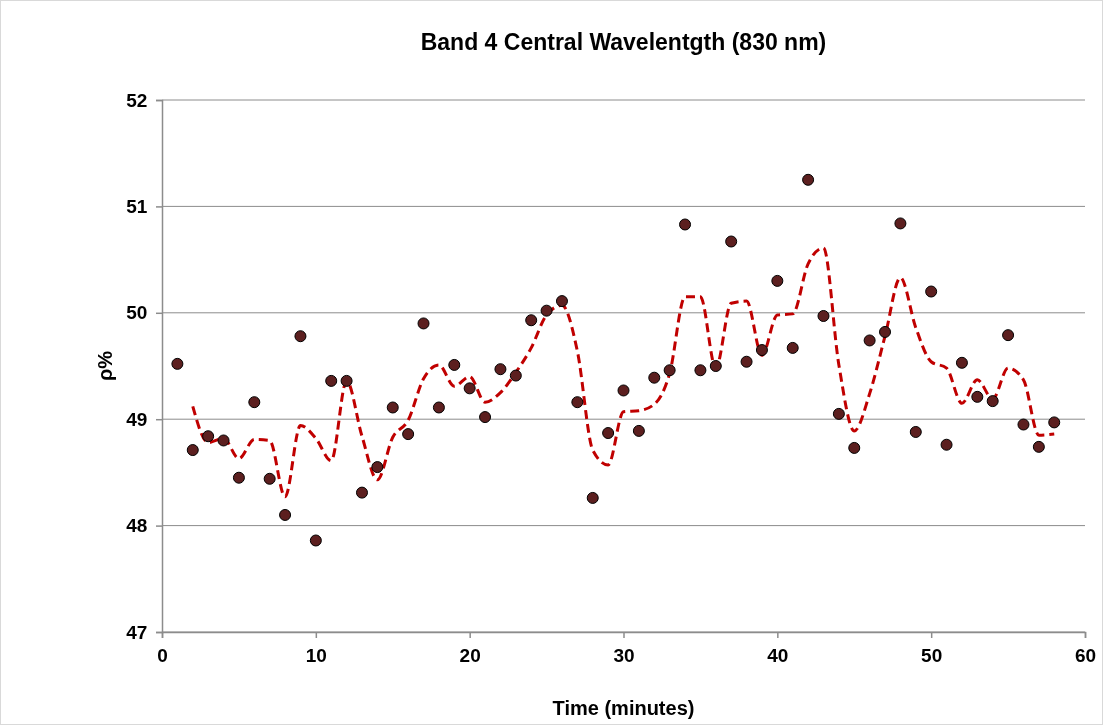 Image resolution: width=1103 pixels, height=725 pixels. What do you see at coordinates (137, 419) in the screenshot?
I see `y-tick-label: 49` at bounding box center [137, 419].